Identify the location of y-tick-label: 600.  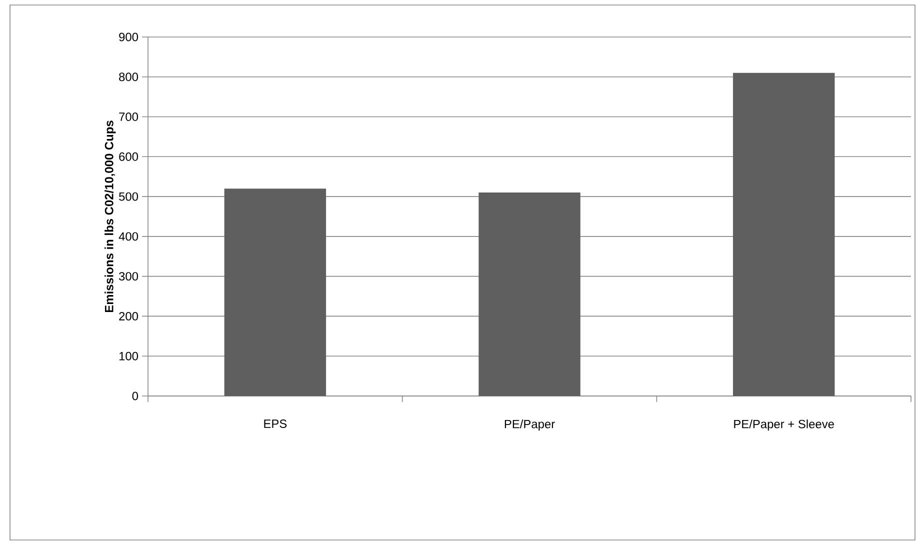
(128, 156).